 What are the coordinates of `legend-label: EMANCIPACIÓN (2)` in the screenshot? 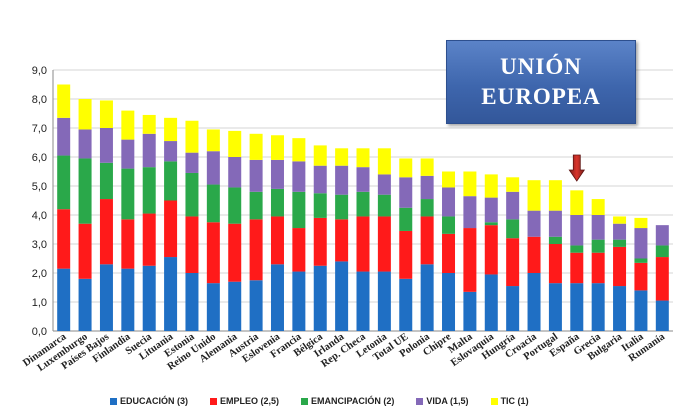 It's located at (353, 401).